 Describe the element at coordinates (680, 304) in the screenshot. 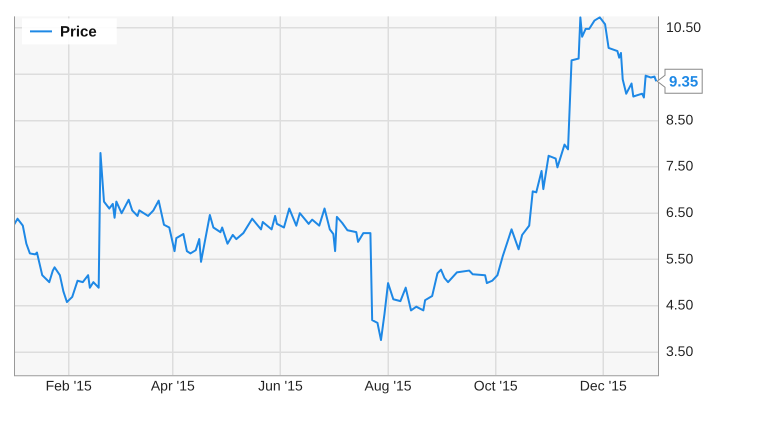

I see `y-tick-label: 4.50` at that location.